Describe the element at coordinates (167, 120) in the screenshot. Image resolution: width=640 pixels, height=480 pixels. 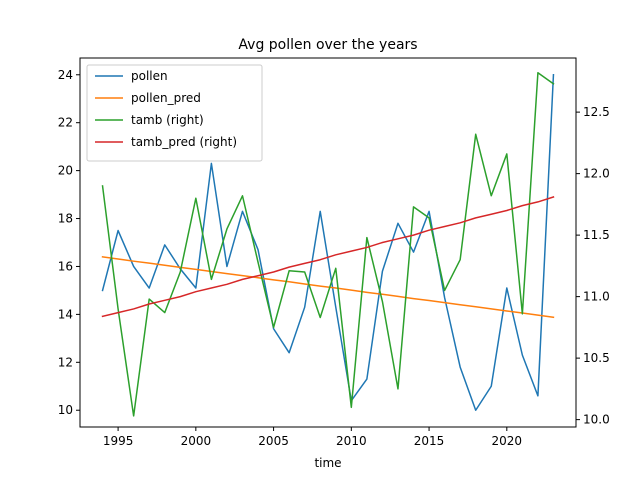
I see `legend-label: tamb (right)` at that location.